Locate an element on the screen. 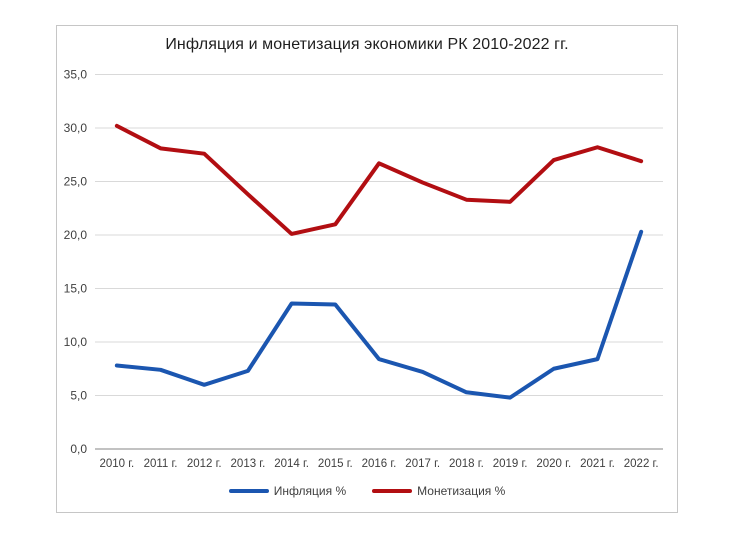 This screenshot has height=539, width=733. inflation-line-swatch is located at coordinates (248, 491).